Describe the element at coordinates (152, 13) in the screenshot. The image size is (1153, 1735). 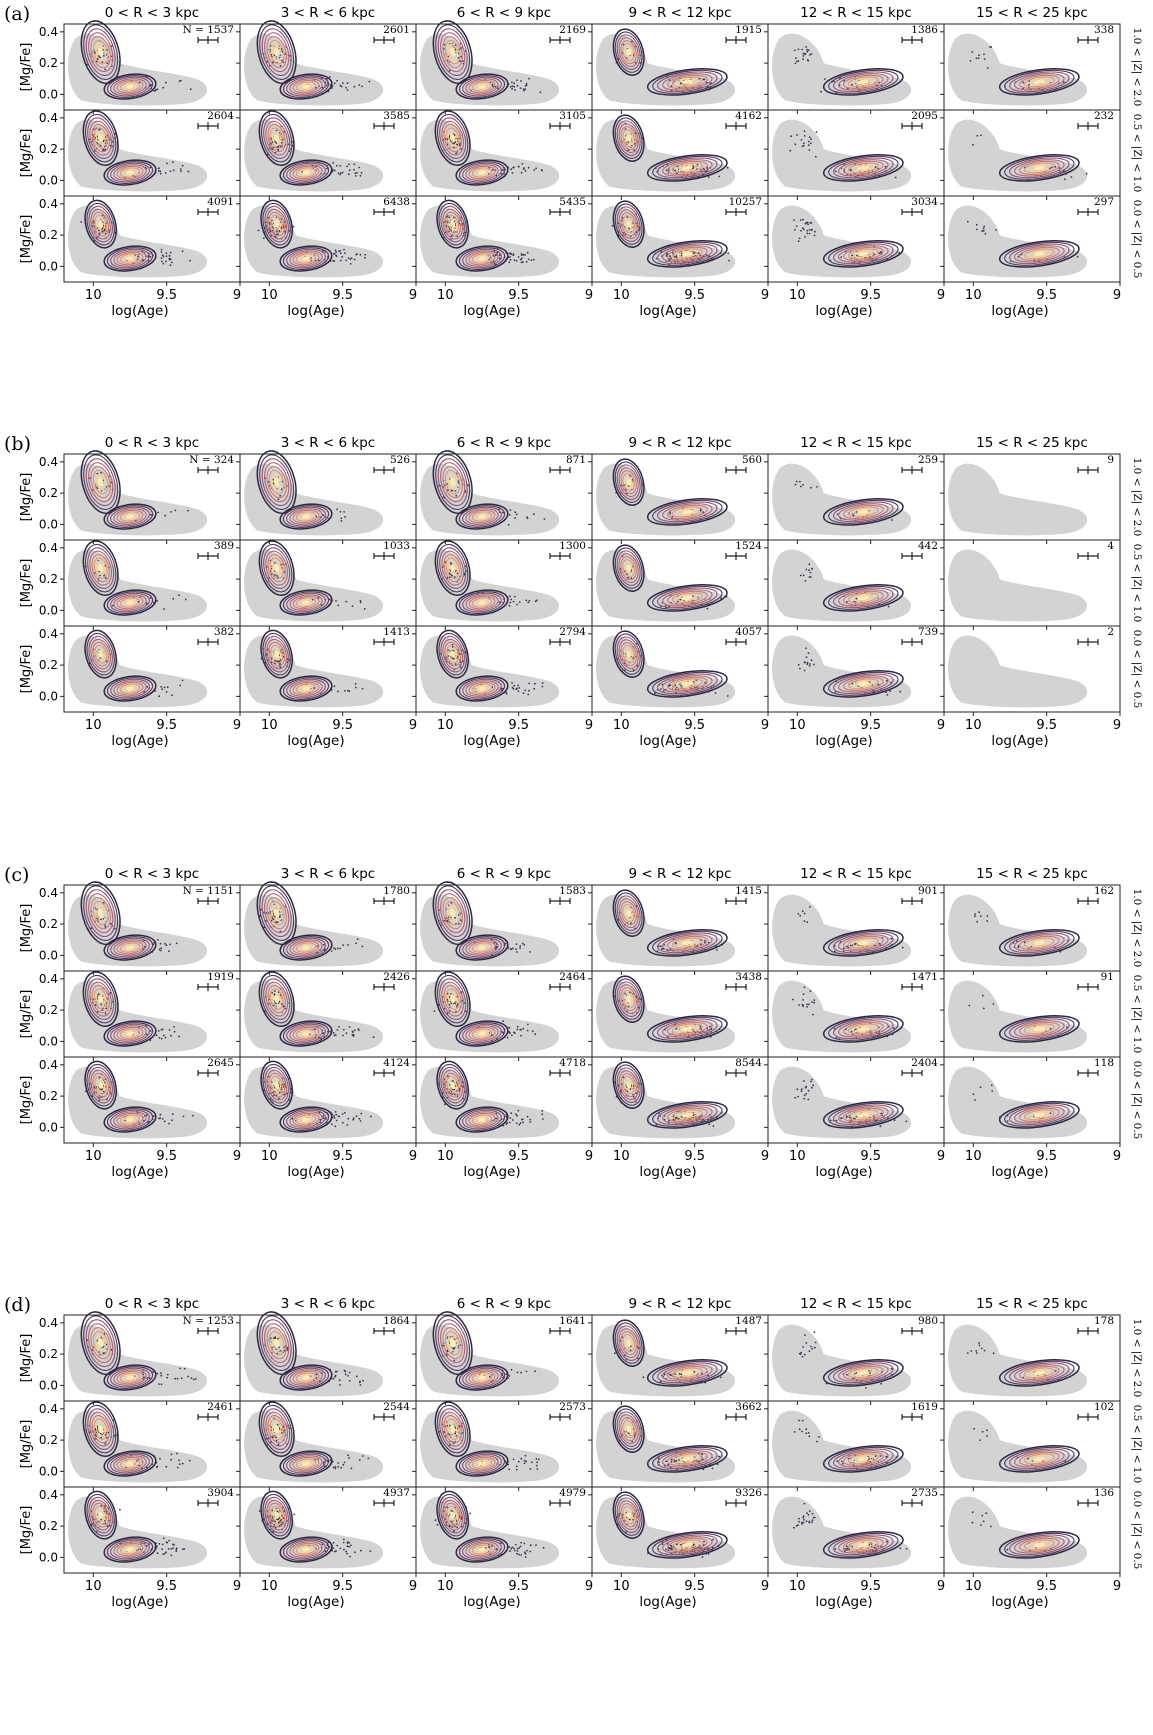
I see `column-title: 0 < R < 3 kpc` at that location.